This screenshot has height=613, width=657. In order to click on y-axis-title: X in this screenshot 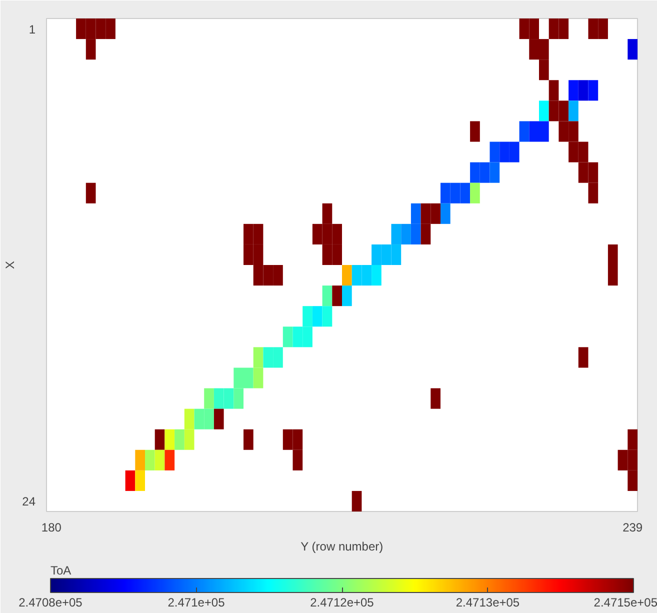, I will do `click(10, 264)`.